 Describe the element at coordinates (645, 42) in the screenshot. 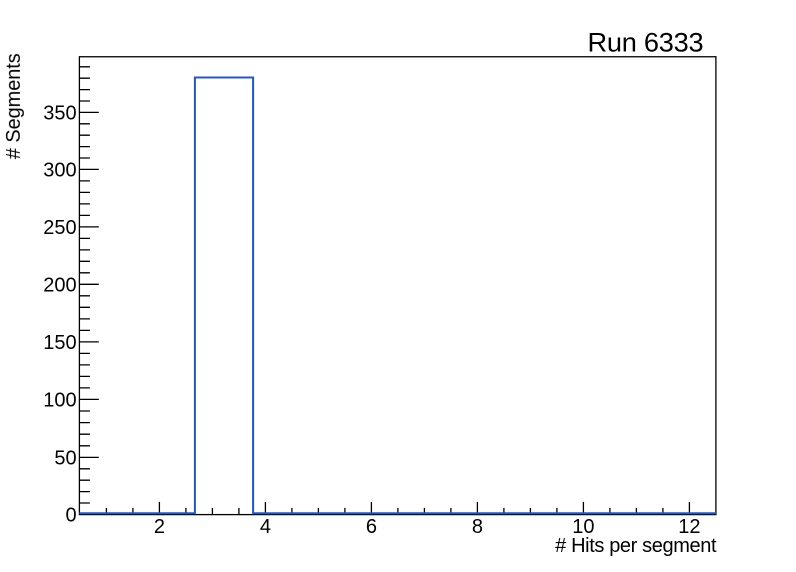

I see `svg-text: Run 6333` at that location.